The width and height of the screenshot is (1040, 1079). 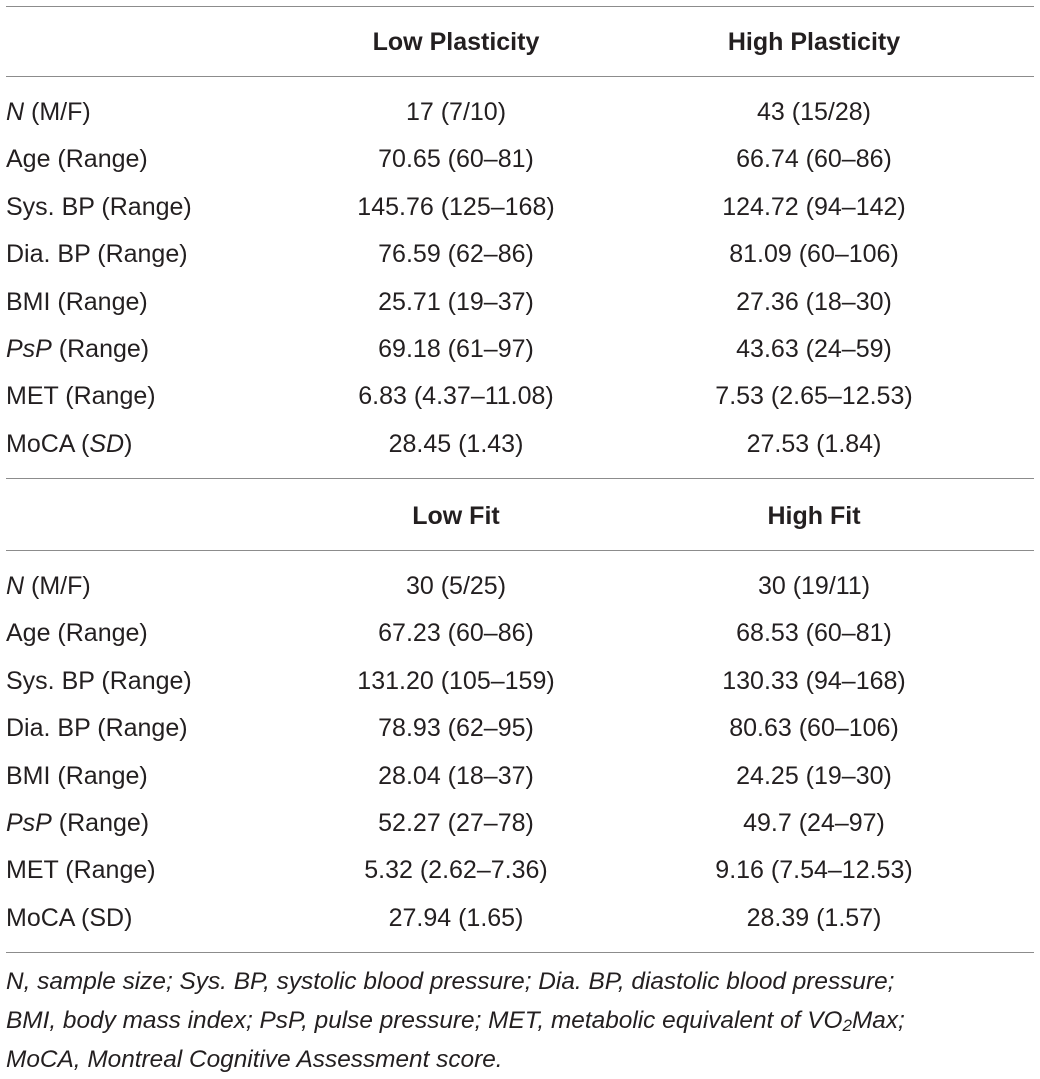 I want to click on cell-value-col1: 70.65 (60–81), so click(x=456, y=159).